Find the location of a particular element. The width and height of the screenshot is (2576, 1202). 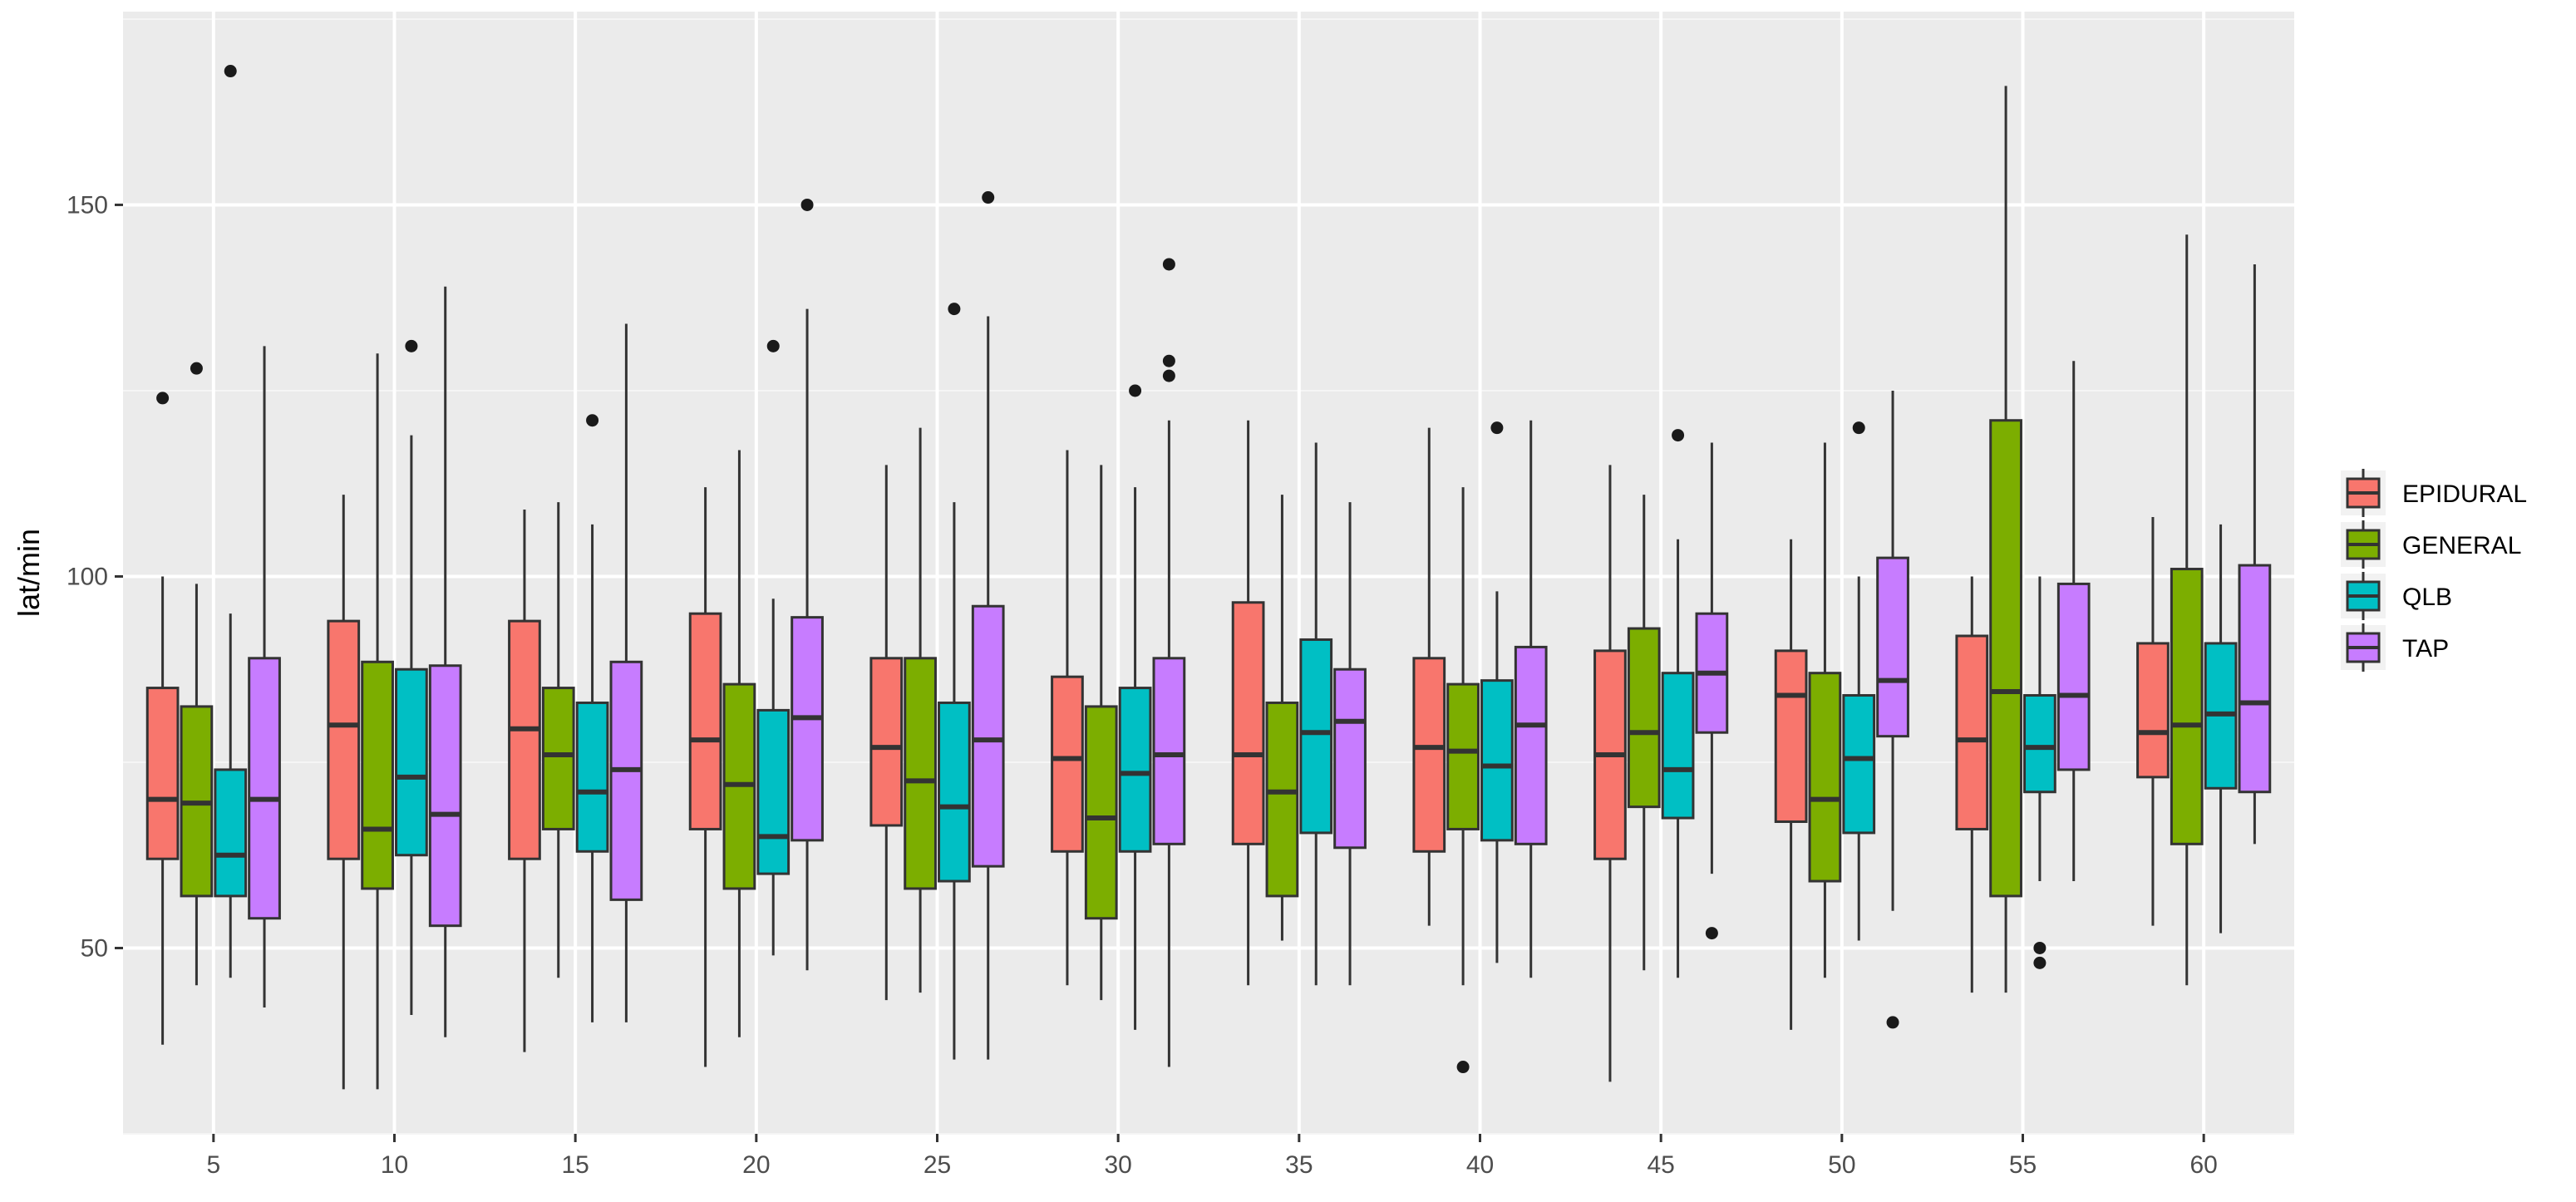

y-tick-label: 100 is located at coordinates (87, 576).